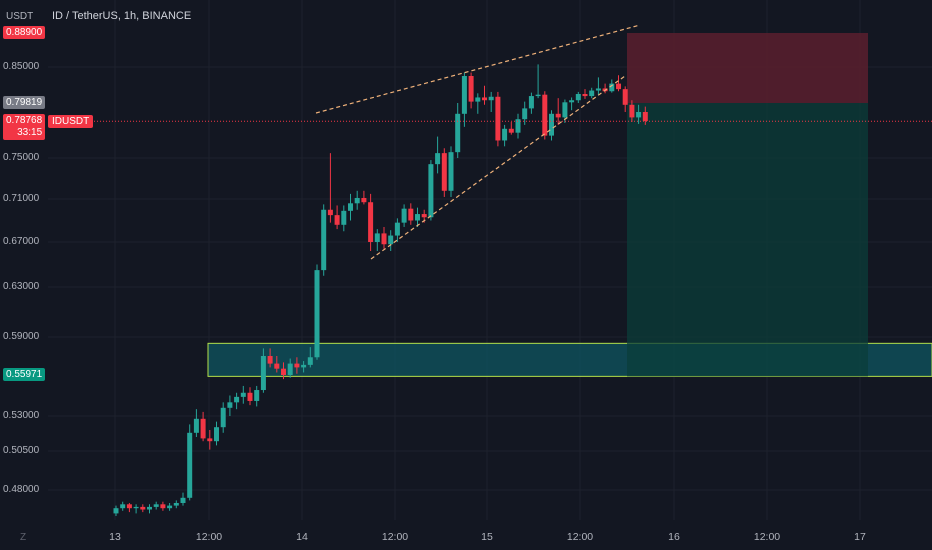 This screenshot has height=550, width=932. Describe the element at coordinates (21, 66) in the screenshot. I see `price-axis-label: 0.85000` at that location.